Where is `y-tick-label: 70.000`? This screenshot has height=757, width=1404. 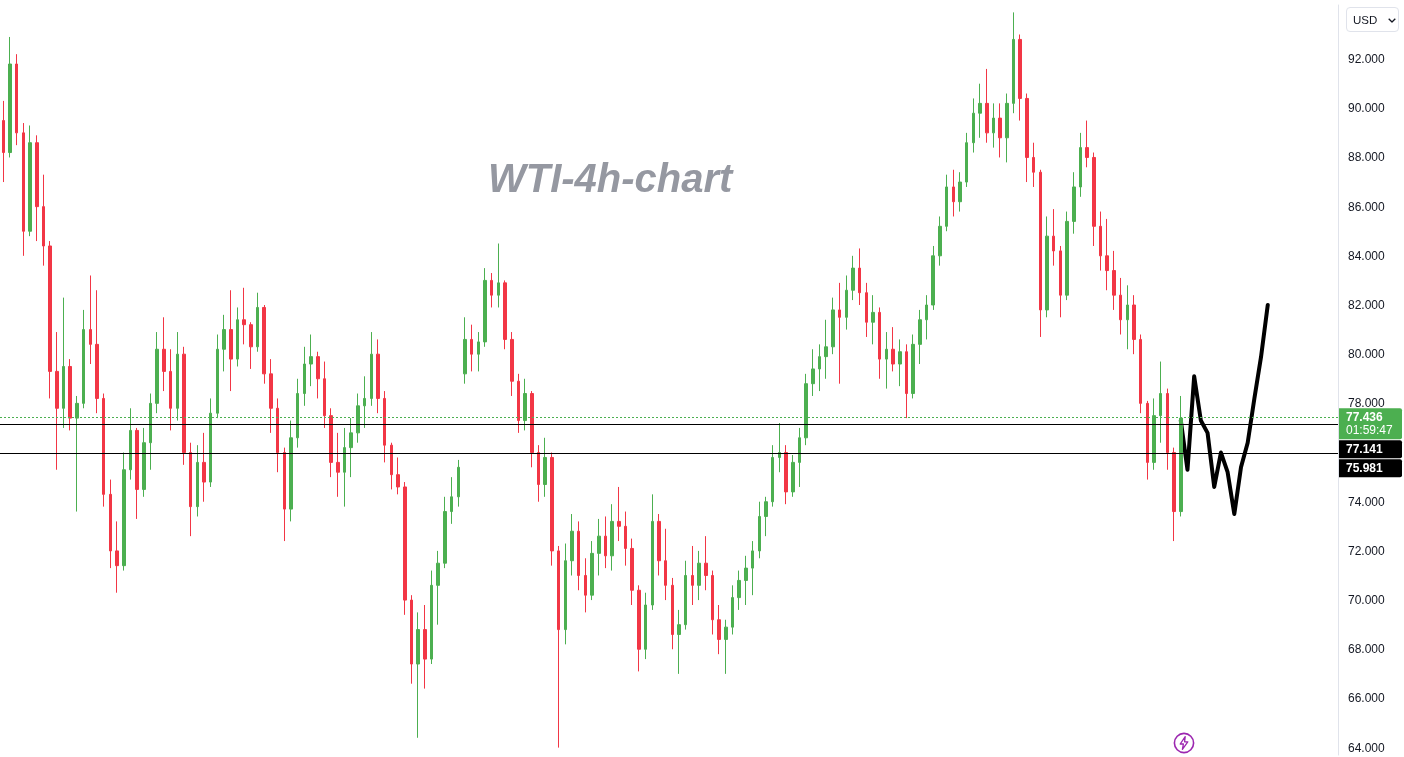
y-tick-label: 70.000 is located at coordinates (1367, 600).